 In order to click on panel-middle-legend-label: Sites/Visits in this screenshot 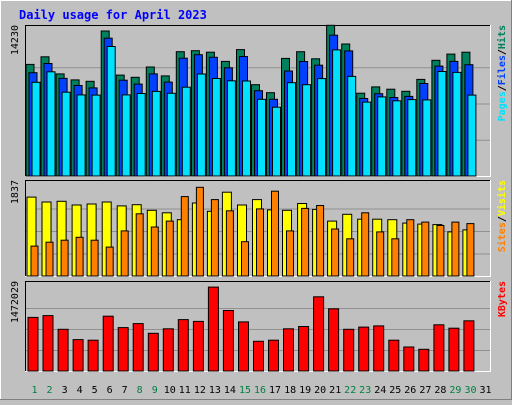, I will do `click(502, 216)`.